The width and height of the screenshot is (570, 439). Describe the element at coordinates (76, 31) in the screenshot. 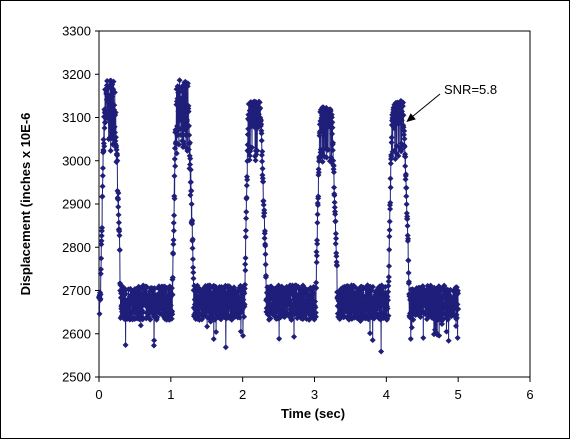

I see `y-tick-label: 3300` at that location.